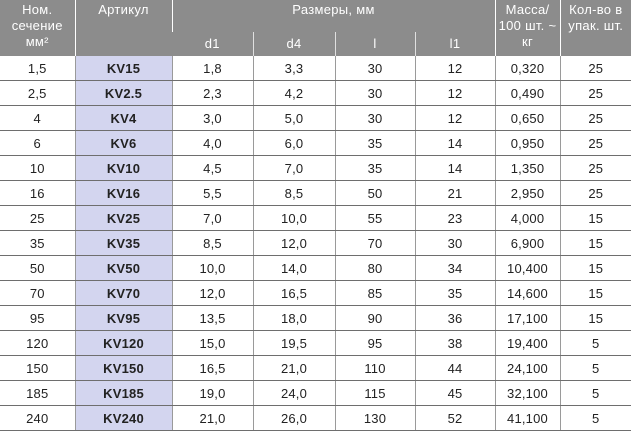  What do you see at coordinates (374, 268) in the screenshot?
I see `cell-l: 80` at bounding box center [374, 268].